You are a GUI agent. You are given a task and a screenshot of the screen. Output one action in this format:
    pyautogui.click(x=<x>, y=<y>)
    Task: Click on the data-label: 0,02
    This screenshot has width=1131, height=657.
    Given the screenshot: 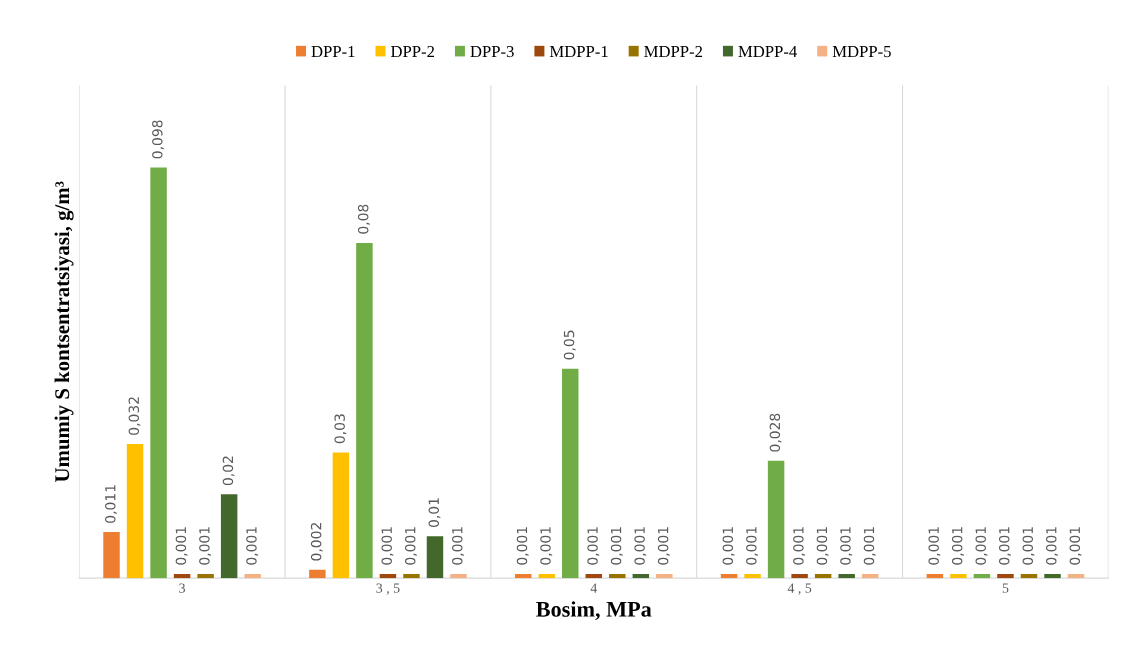 What is the action you would take?
    pyautogui.click(x=228, y=471)
    